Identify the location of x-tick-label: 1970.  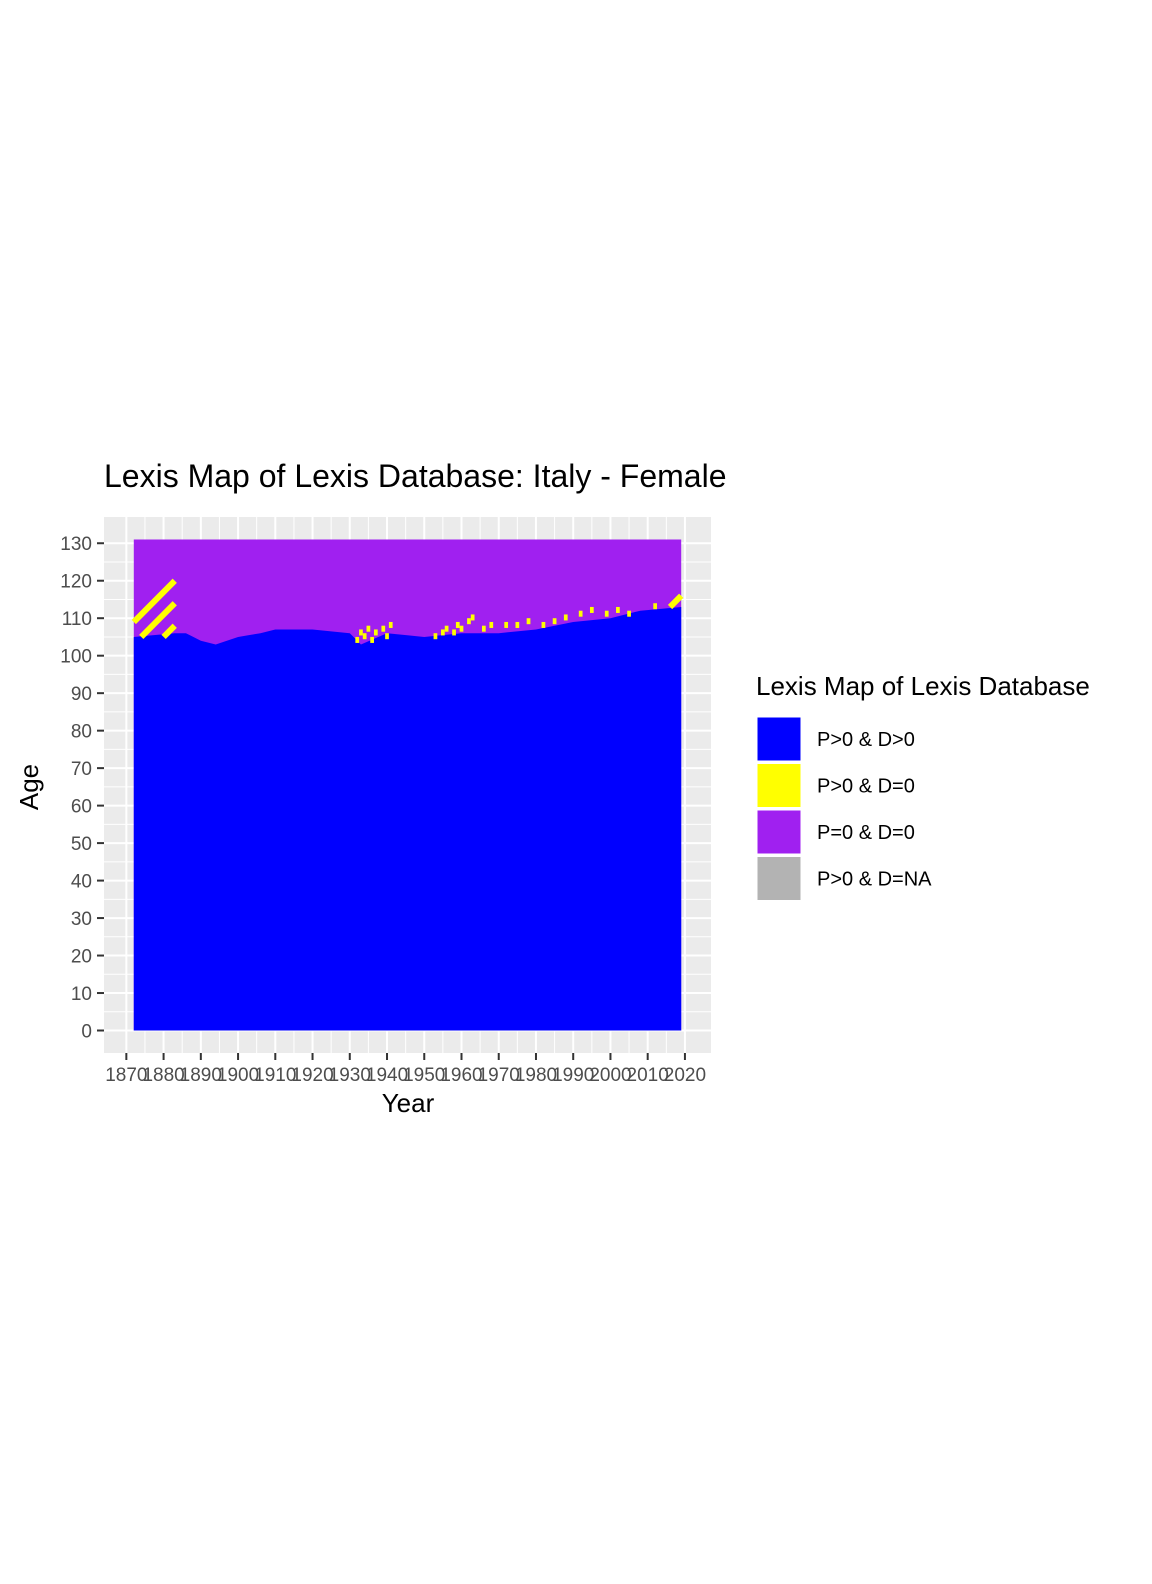
(499, 1075).